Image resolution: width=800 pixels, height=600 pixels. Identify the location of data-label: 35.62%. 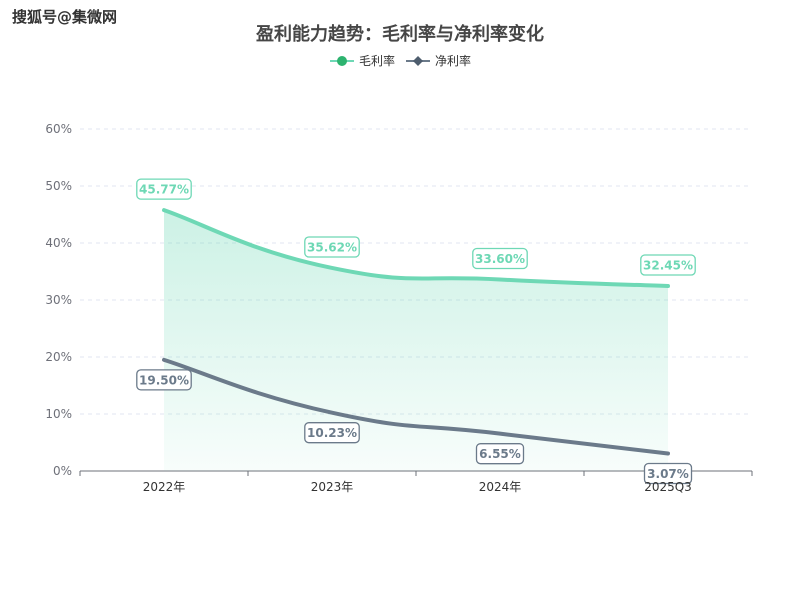
(332, 247).